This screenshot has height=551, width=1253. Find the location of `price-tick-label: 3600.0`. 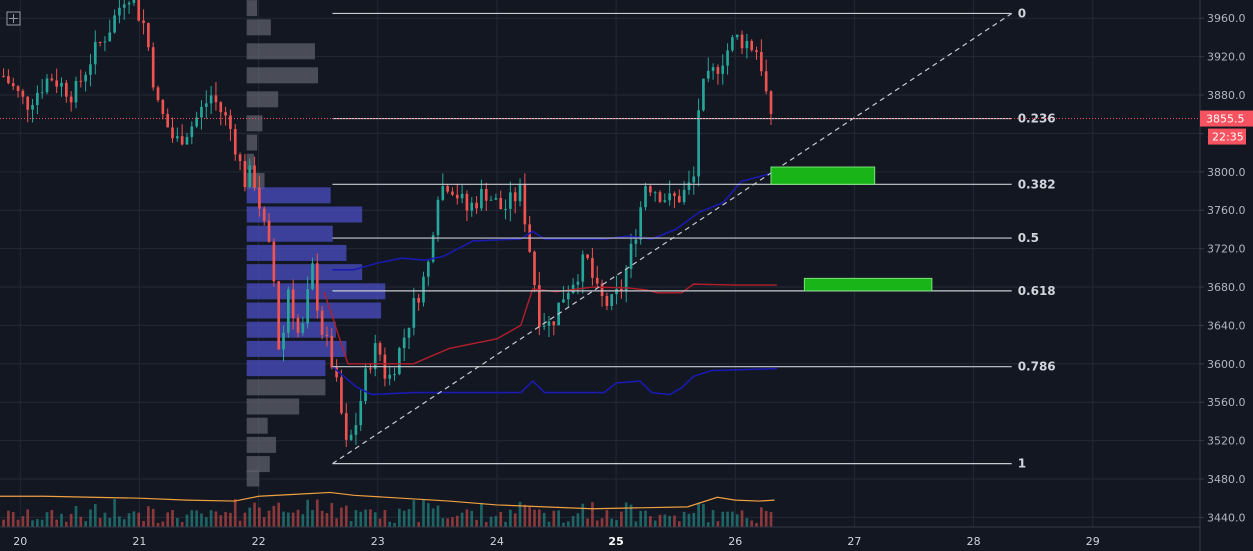

price-tick-label: 3600.0 is located at coordinates (1226, 364).